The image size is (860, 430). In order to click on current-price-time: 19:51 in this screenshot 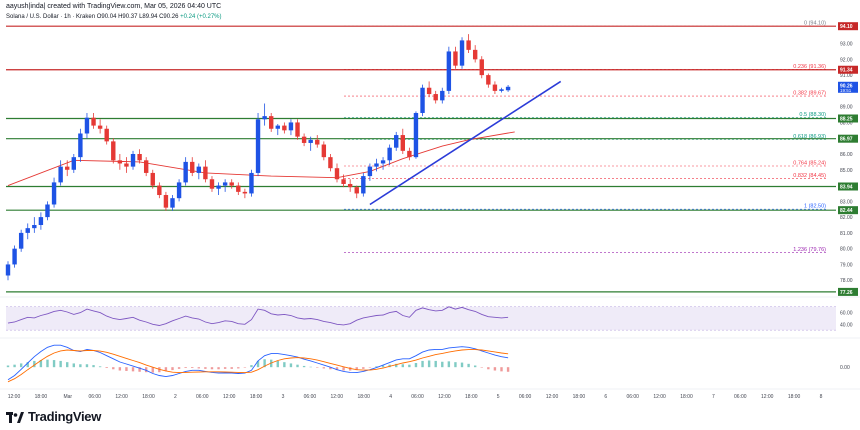, I will do `click(846, 90)`.